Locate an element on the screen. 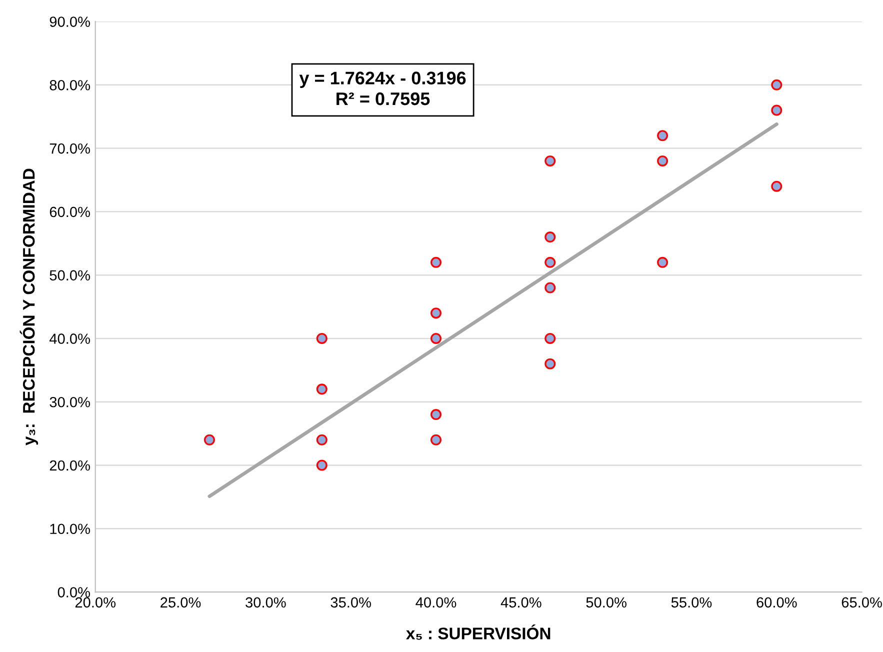 The image size is (883, 652). x-tick-label: 20.0% is located at coordinates (95, 602).